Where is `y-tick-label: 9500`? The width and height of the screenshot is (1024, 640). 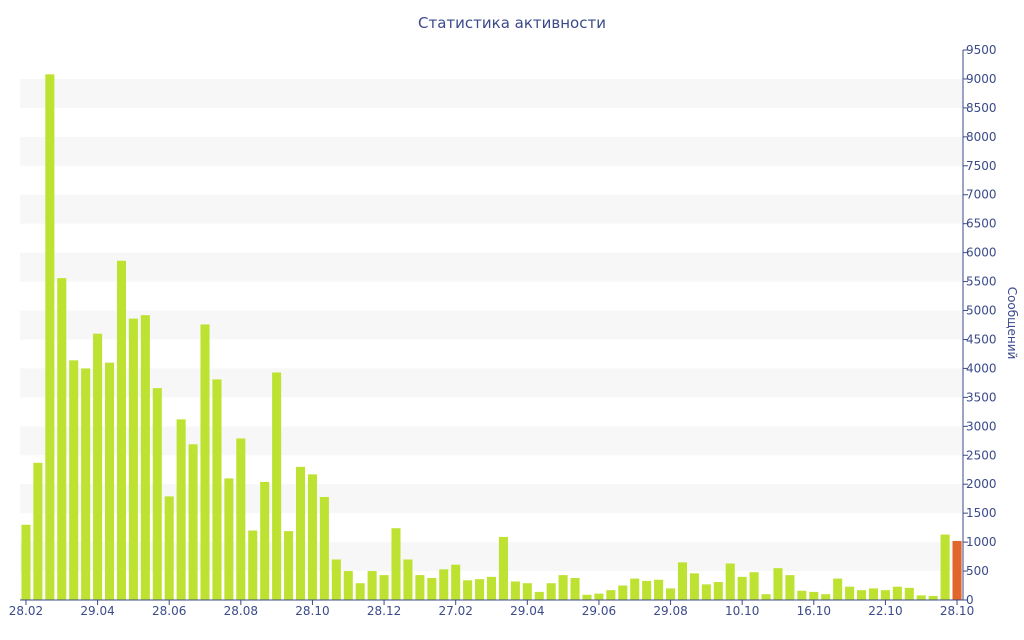 y-tick-label: 9500 is located at coordinates (981, 50).